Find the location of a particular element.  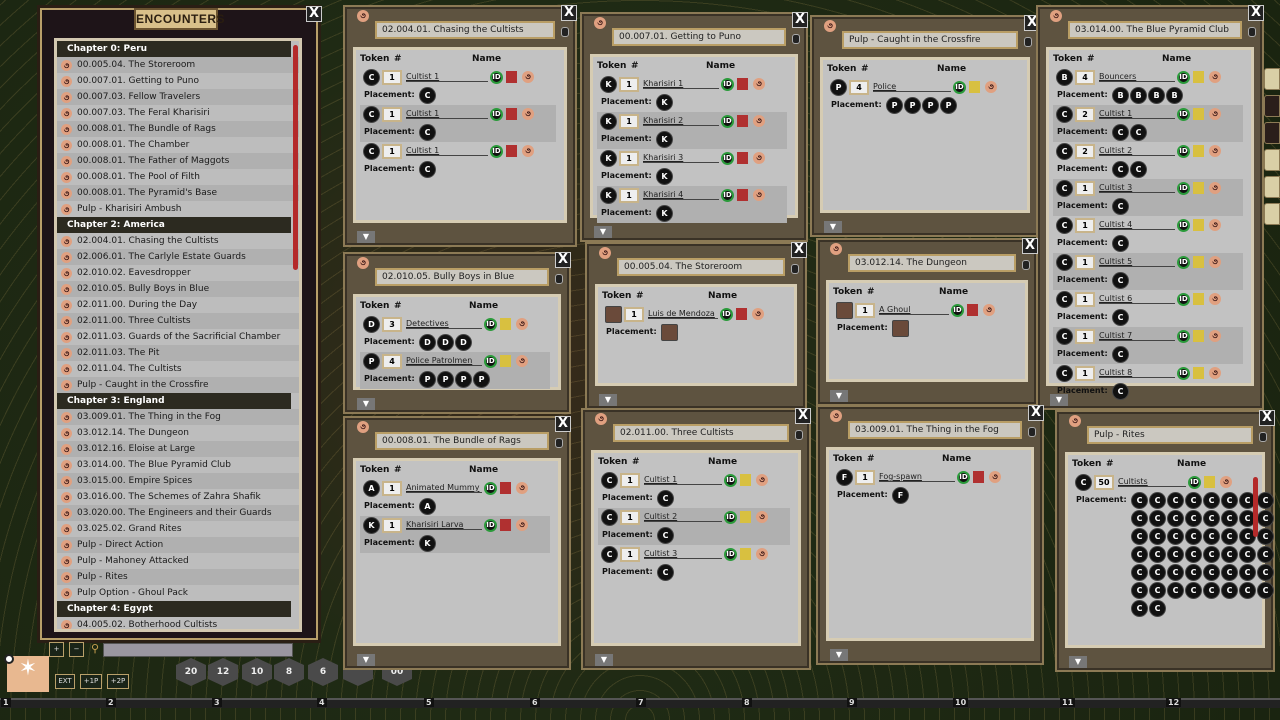

npc-token is located at coordinates (613, 314).